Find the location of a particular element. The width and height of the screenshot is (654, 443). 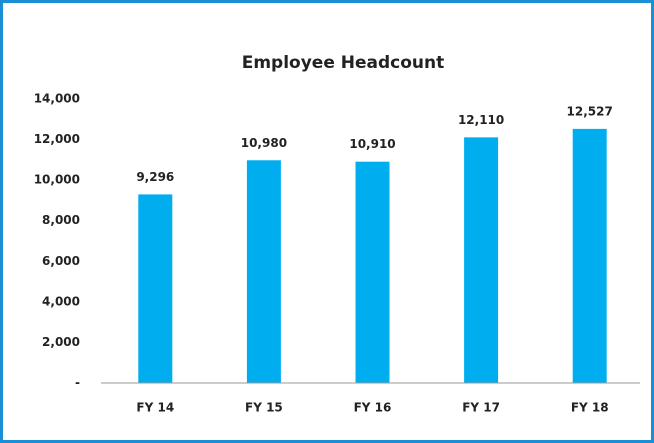

y-tick-label: 4,000 is located at coordinates (61, 301).